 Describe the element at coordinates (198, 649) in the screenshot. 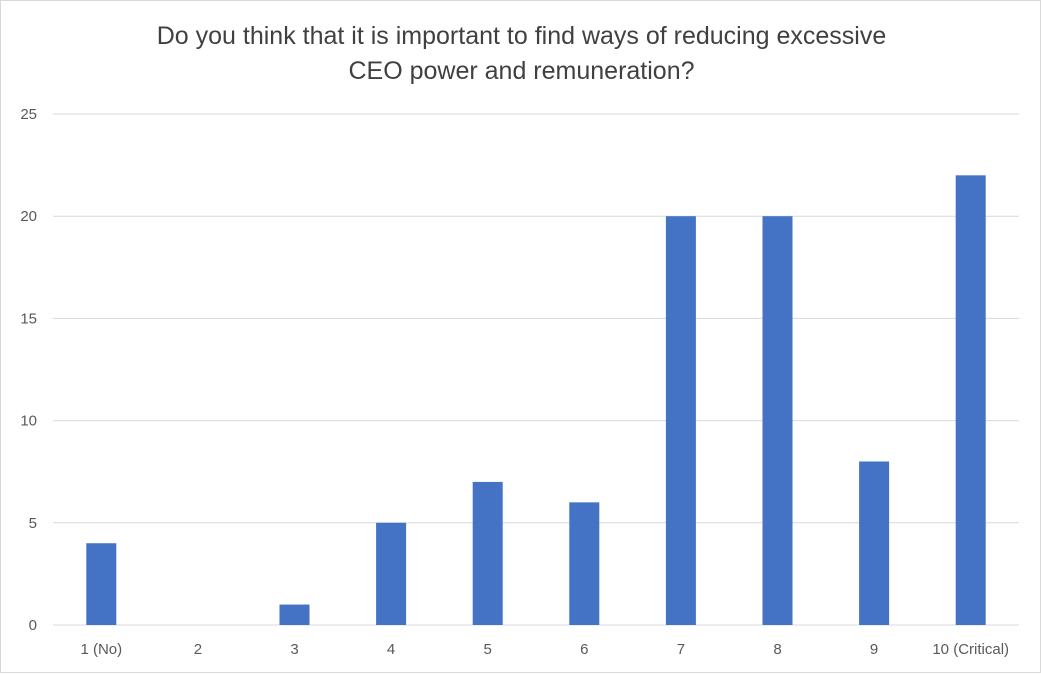

I see `x-tick-label: 2` at that location.